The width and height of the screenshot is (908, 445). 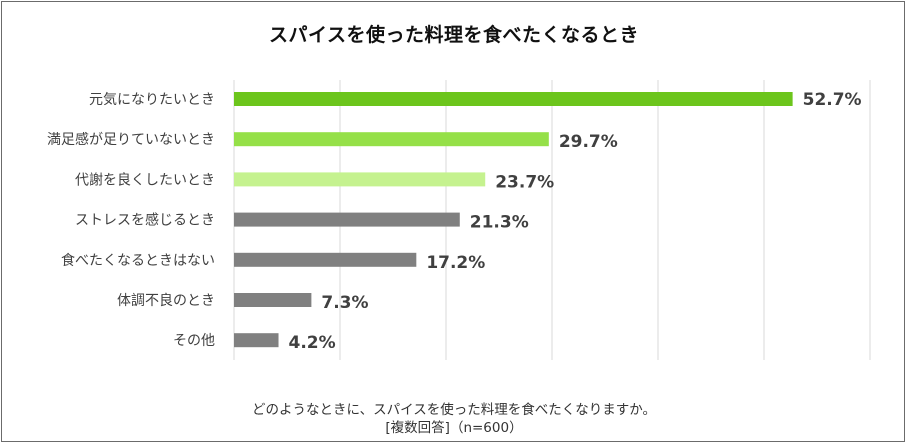 What do you see at coordinates (454, 410) in the screenshot?
I see `survey-question: どのようなときに、スパイスを使った料理を食べたくなりますか。` at bounding box center [454, 410].